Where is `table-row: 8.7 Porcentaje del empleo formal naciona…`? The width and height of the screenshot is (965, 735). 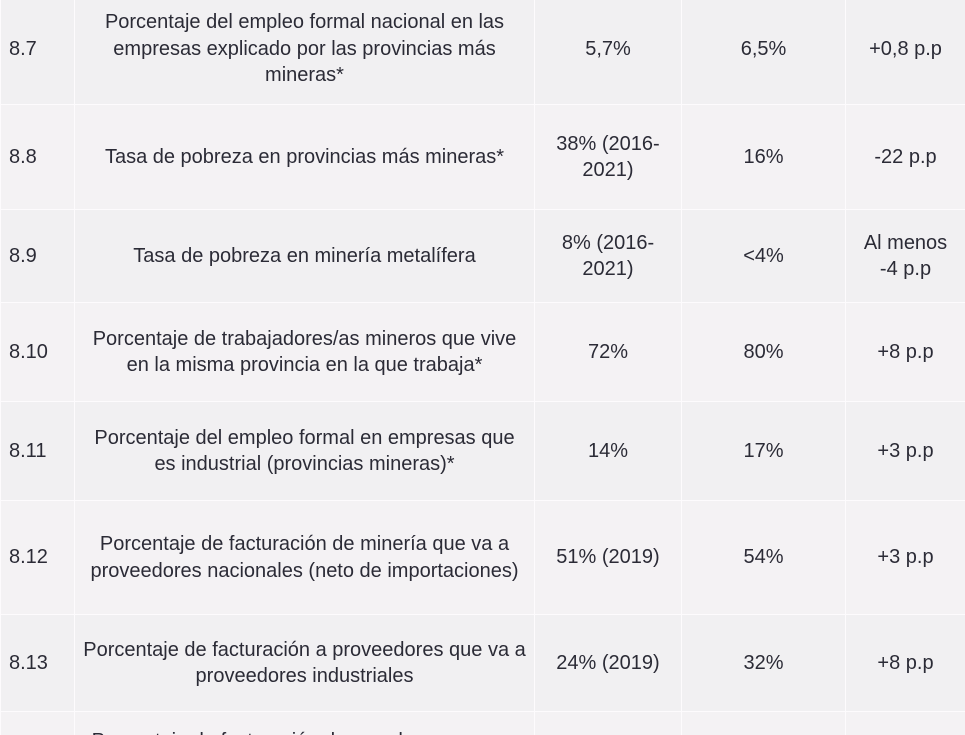 table-row: 8.7 Porcentaje del empleo formal naciona… is located at coordinates (482, 52).